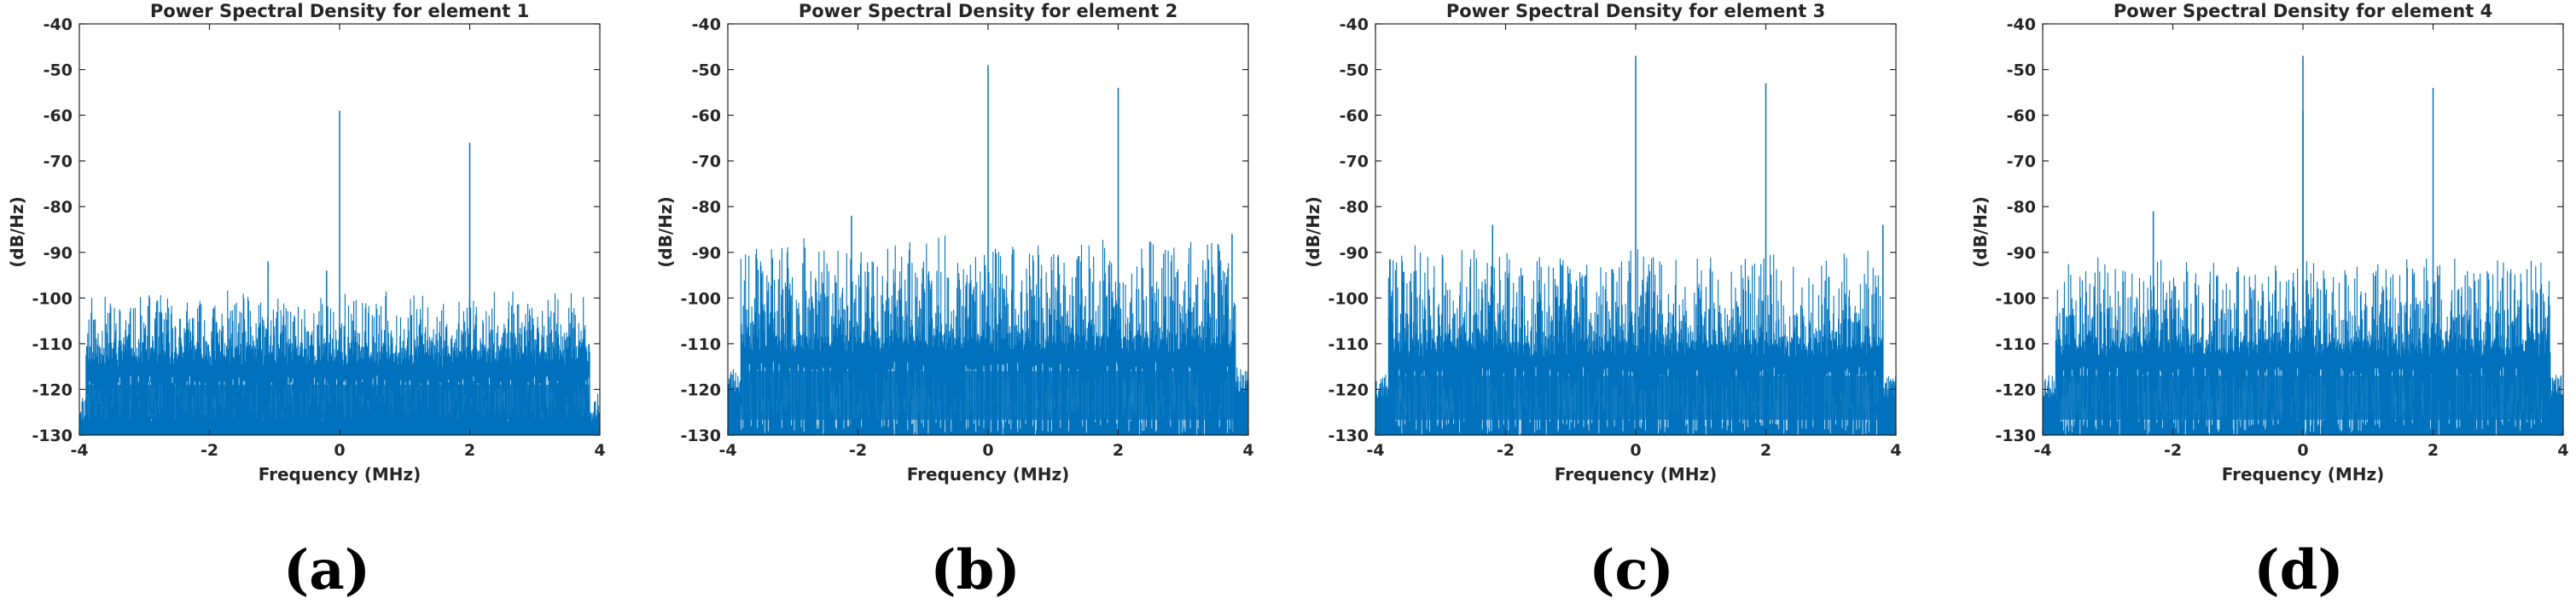 This screenshot has height=604, width=2576. Describe the element at coordinates (2298, 570) in the screenshot. I see `panel-caption: (d)` at that location.